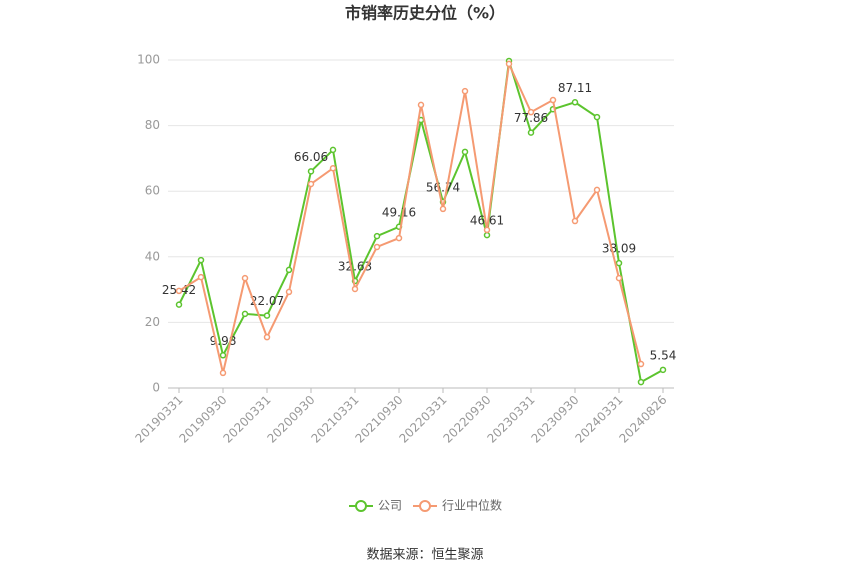 The image size is (850, 579). I want to click on data-label: 5.54, so click(663, 355).